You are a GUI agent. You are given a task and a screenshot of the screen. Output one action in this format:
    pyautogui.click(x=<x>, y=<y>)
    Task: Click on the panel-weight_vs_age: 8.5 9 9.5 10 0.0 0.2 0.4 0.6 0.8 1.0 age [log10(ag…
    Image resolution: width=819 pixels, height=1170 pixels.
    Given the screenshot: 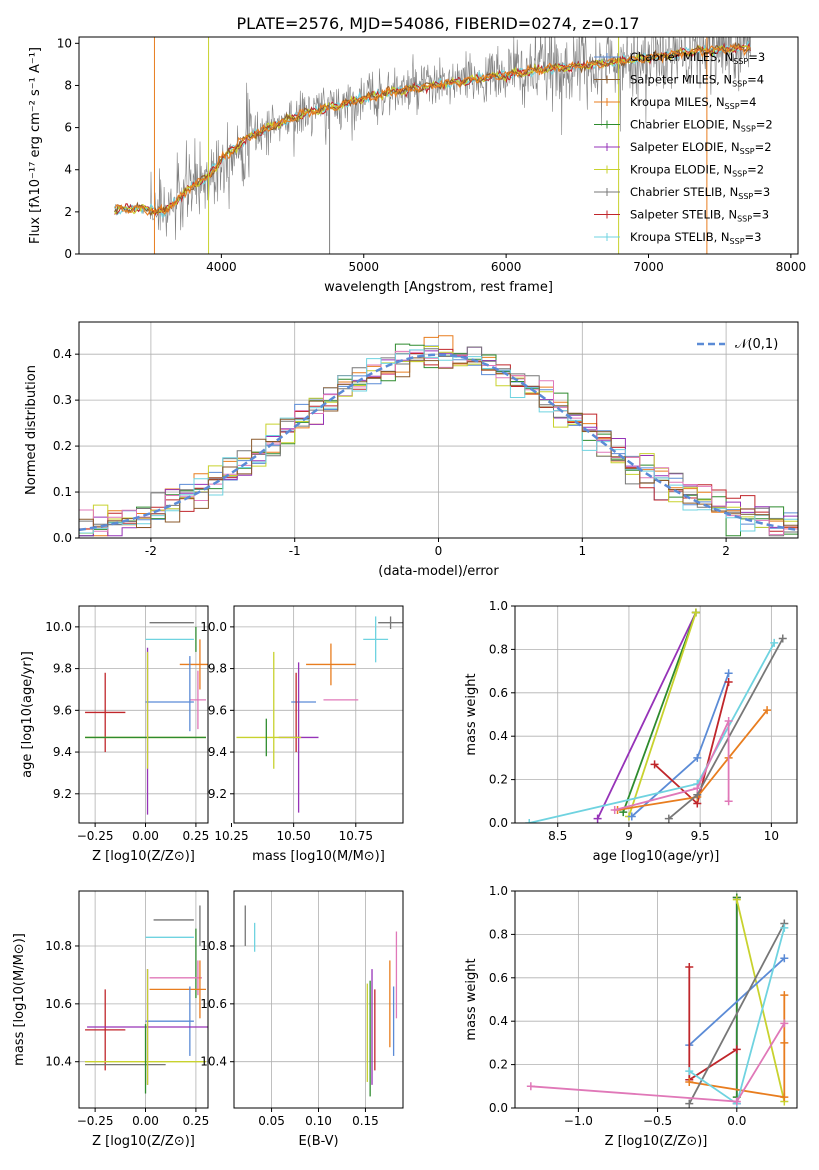 What is the action you would take?
    pyautogui.click(x=631, y=731)
    